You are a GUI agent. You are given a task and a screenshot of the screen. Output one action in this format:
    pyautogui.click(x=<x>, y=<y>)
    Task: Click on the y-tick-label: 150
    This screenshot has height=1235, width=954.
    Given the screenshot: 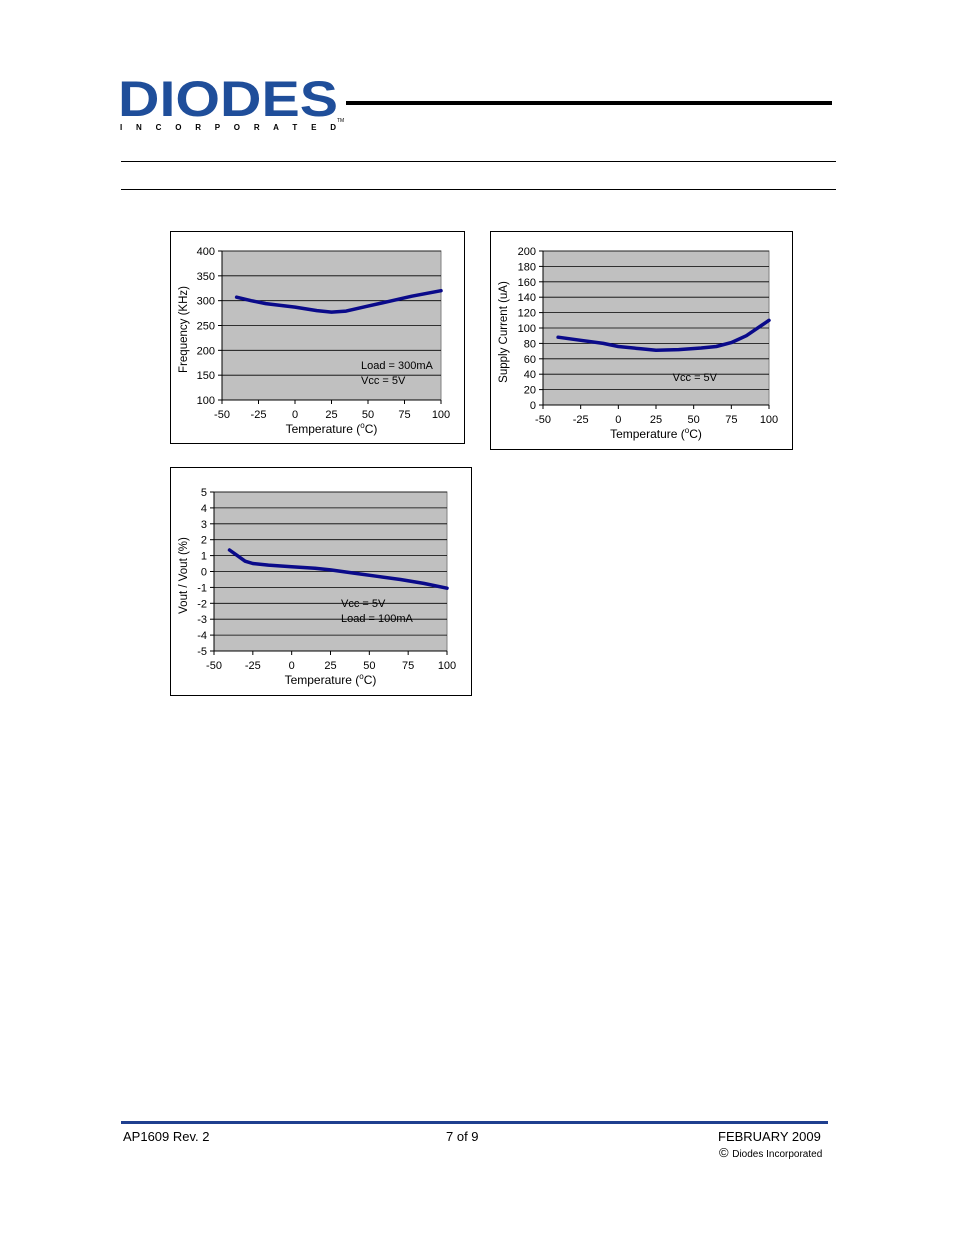 What is the action you would take?
    pyautogui.click(x=206, y=376)
    